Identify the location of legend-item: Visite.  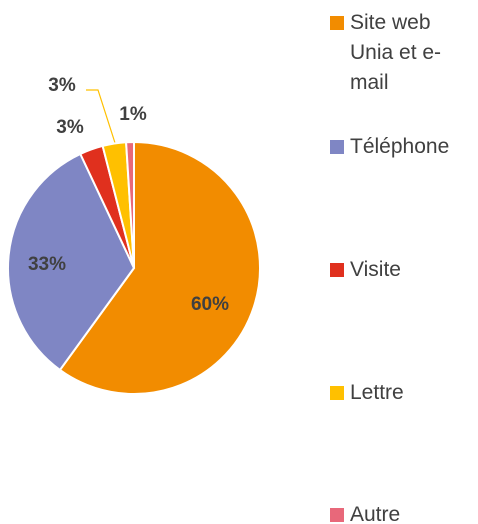
(400, 270).